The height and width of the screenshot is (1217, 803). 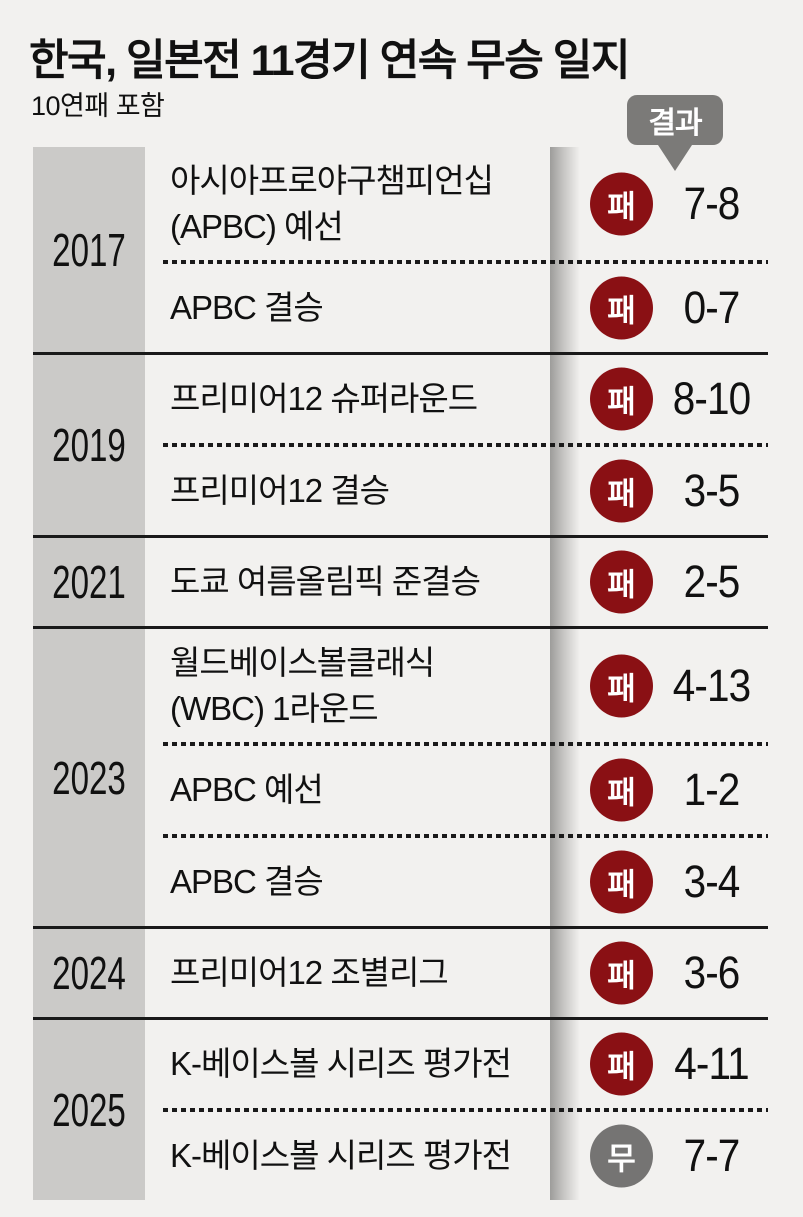 What do you see at coordinates (712, 203) in the screenshot?
I see `score-value: 7-8` at bounding box center [712, 203].